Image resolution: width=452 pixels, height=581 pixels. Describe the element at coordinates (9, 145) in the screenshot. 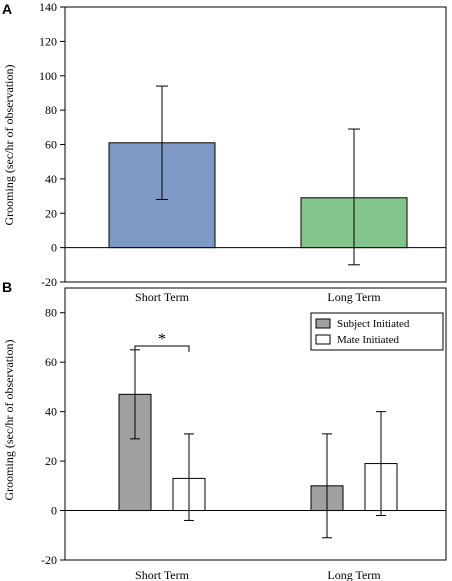

I see `panel-a-y-axis-label: Grooming (sec/hr of observation)` at that location.